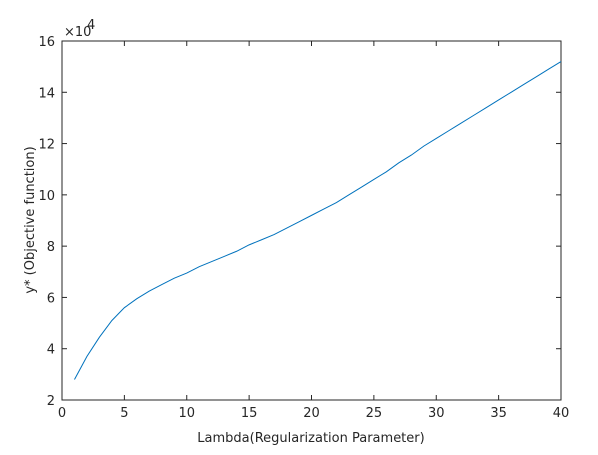  Describe the element at coordinates (62, 413) in the screenshot. I see `x-tick-label: 0` at that location.